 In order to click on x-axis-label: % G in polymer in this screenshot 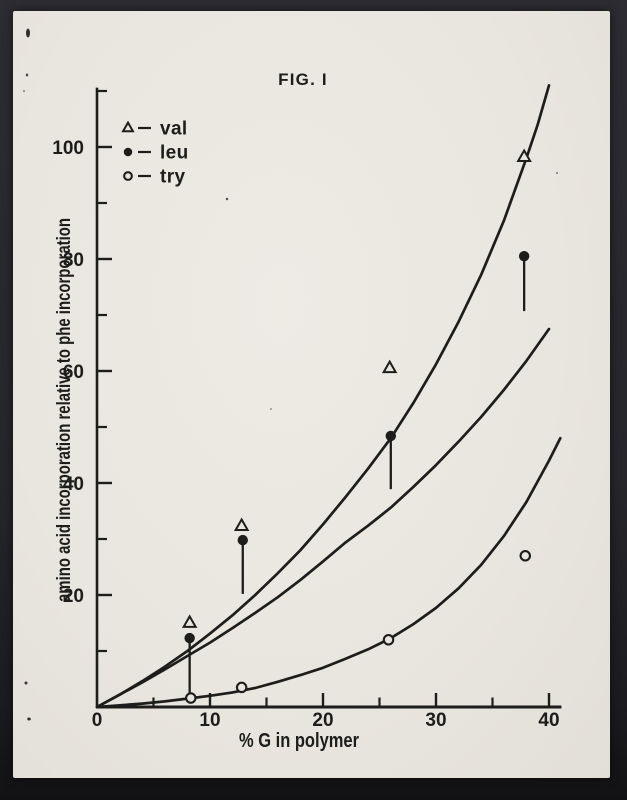, I will do `click(299, 741)`.